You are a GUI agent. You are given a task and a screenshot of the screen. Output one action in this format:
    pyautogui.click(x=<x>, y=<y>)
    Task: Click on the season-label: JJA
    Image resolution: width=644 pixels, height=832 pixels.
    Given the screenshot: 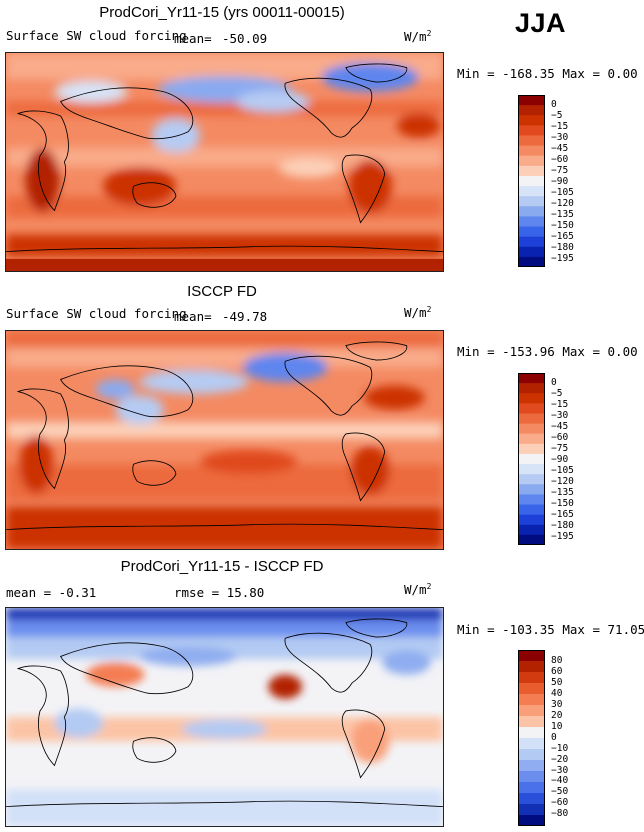 What is the action you would take?
    pyautogui.click(x=541, y=23)
    